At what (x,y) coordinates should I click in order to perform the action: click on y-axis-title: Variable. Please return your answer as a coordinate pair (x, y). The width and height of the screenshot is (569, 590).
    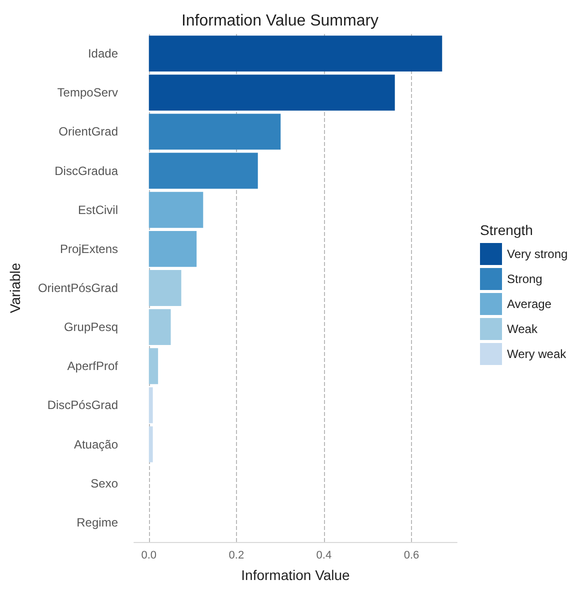
    Looking at the image, I should click on (15, 288).